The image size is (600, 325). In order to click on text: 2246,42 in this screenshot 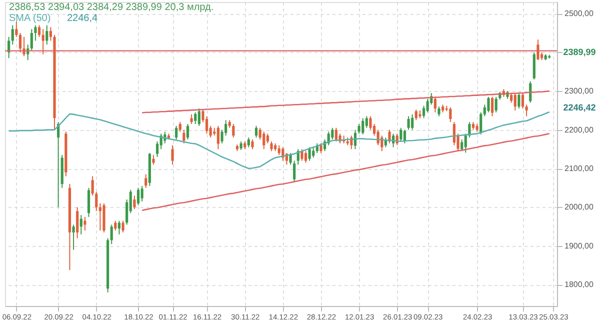, I will do `click(579, 107)`.